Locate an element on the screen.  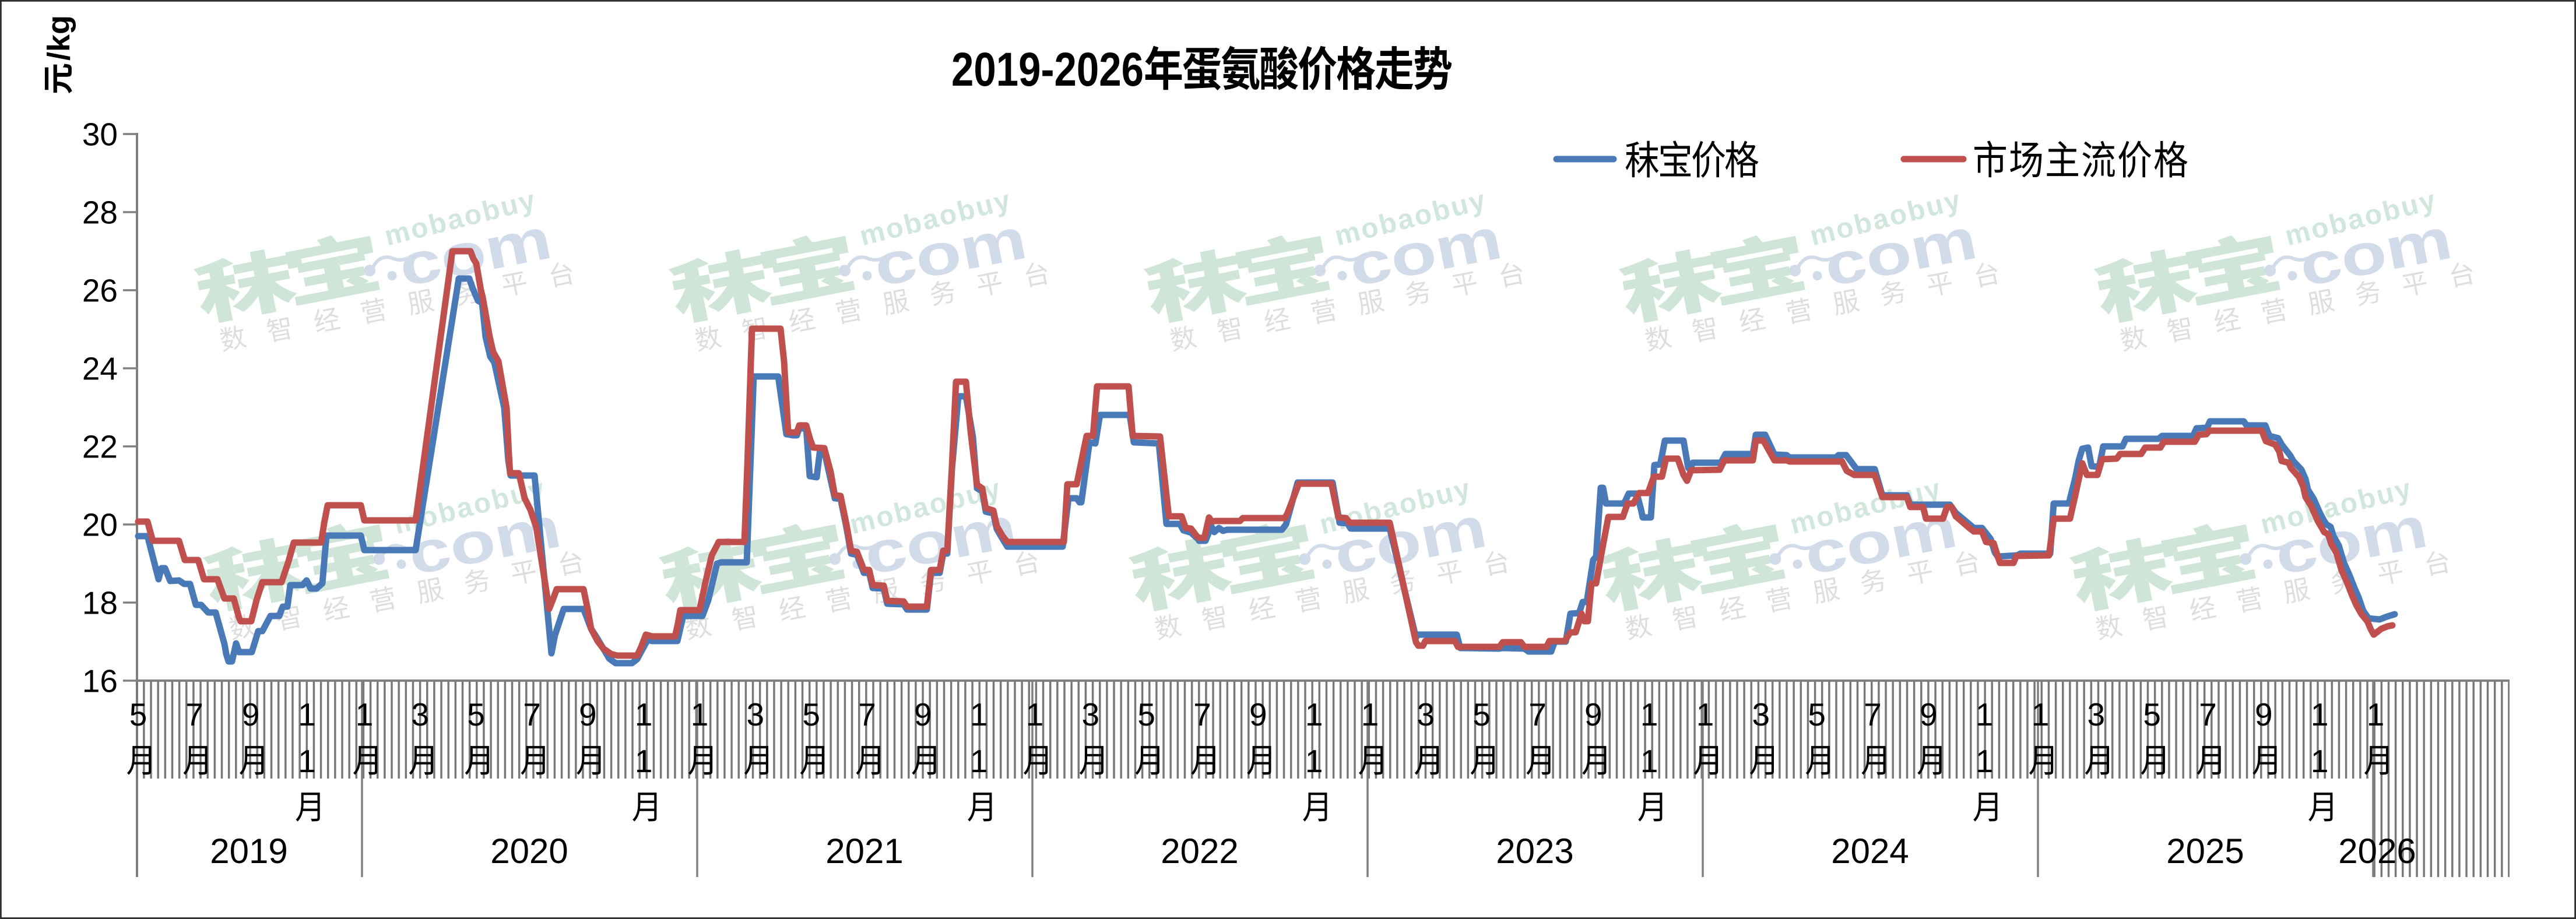
svg-text: 2025 is located at coordinates (2205, 851).